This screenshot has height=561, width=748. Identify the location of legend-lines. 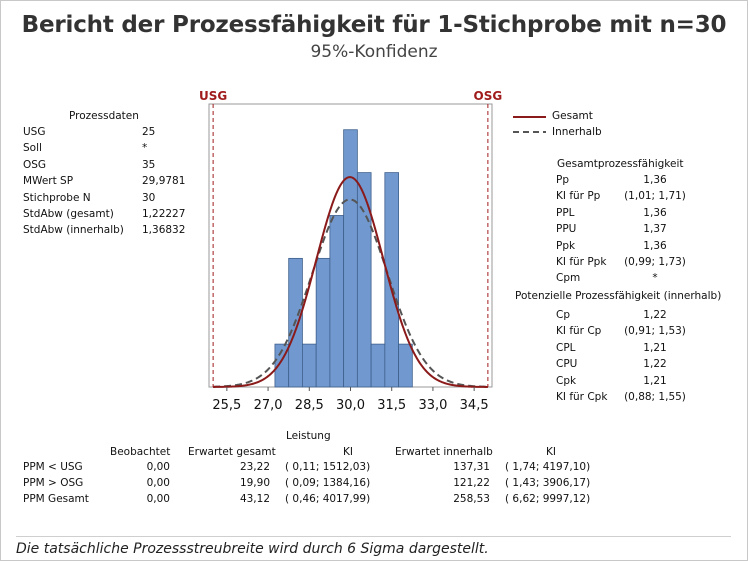
(529, 124).